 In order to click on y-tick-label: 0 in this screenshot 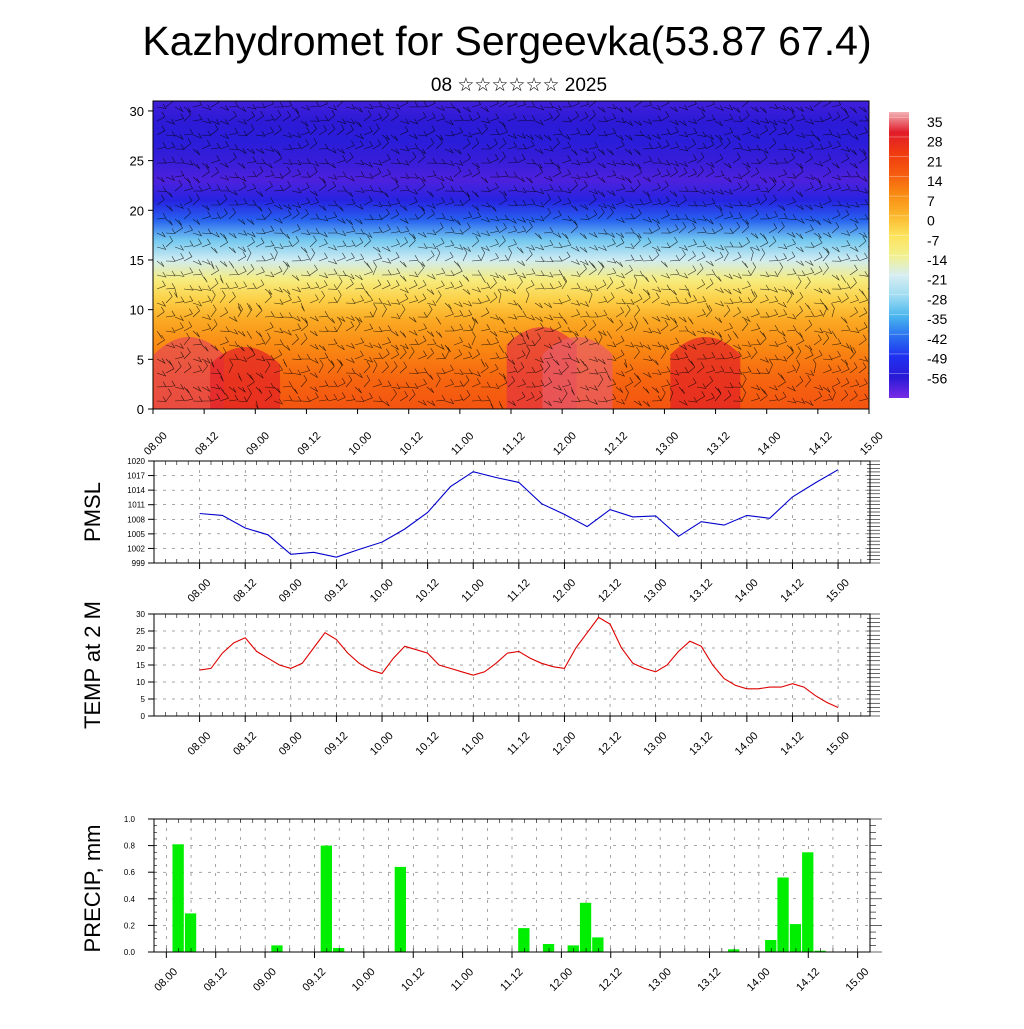, I will do `click(140, 409)`.